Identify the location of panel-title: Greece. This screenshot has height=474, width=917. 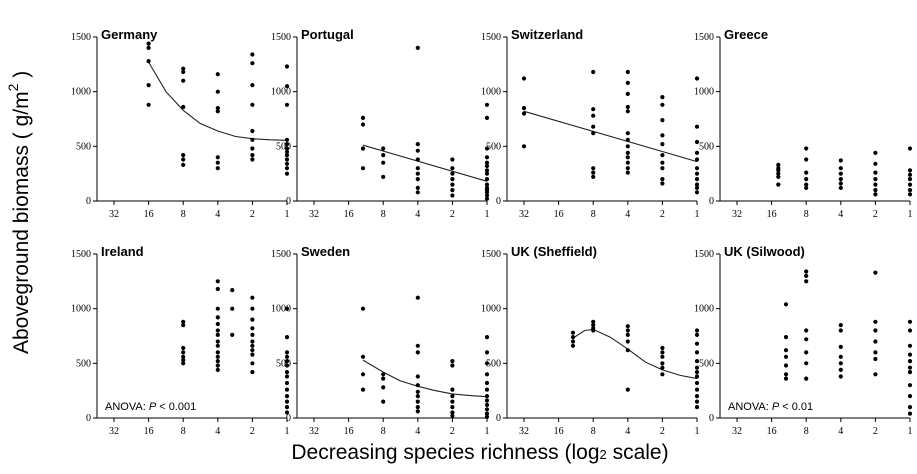
(746, 34).